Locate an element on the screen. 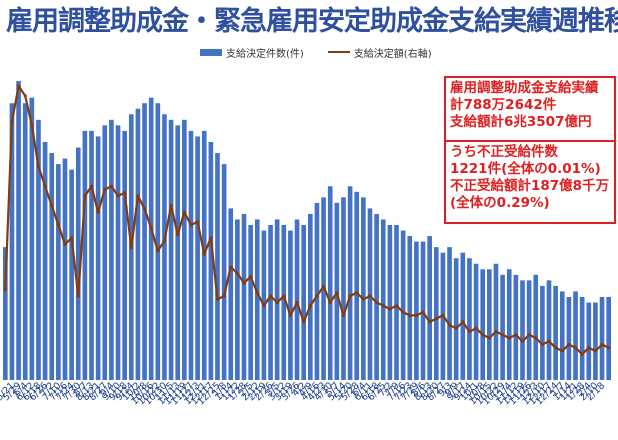 Image resolution: width=618 pixels, height=440 pixels. fraud-line-1: うち不正受給件数 is located at coordinates (504, 152).